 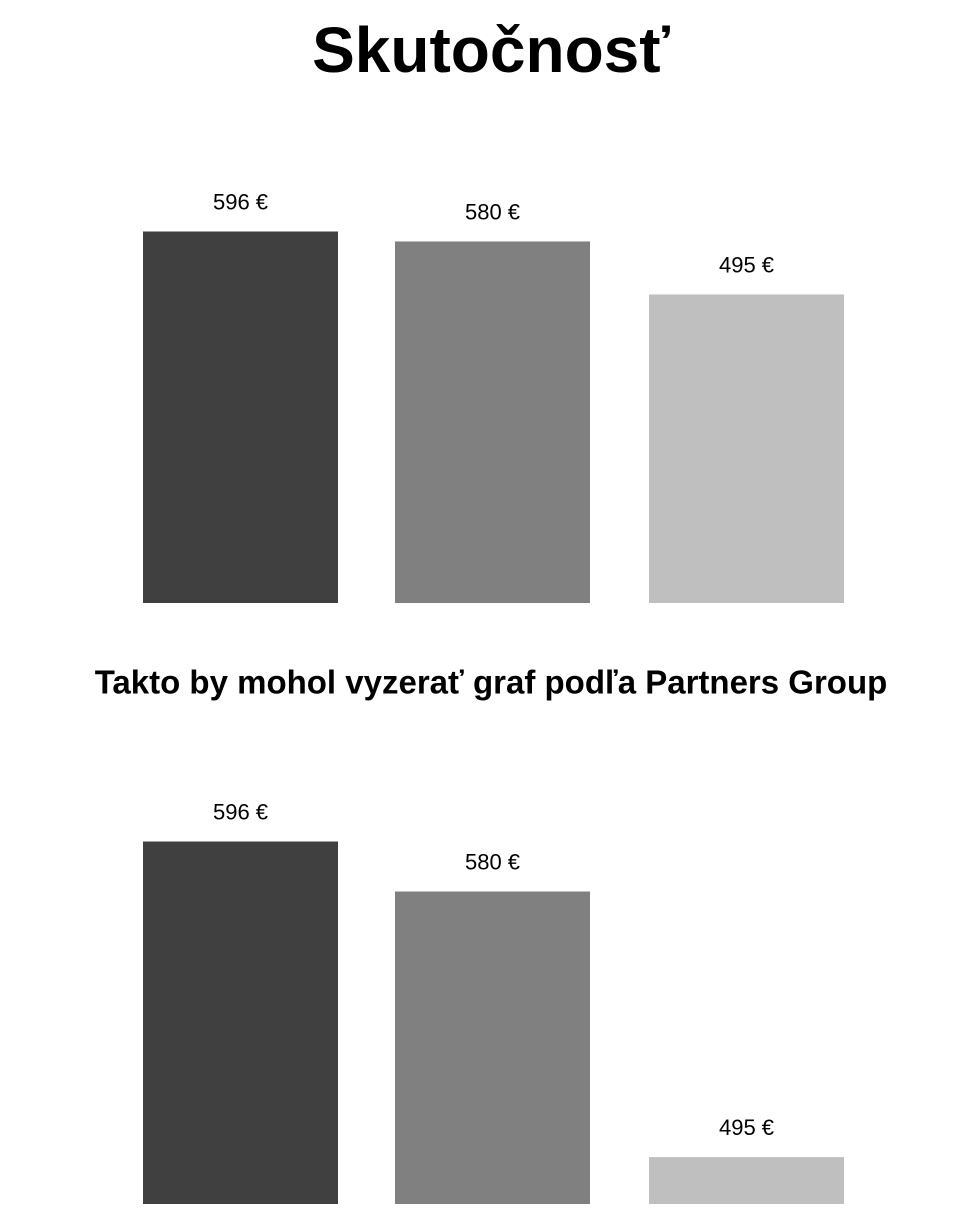 What do you see at coordinates (491, 50) in the screenshot?
I see `chart-title: Skutočnosť` at bounding box center [491, 50].